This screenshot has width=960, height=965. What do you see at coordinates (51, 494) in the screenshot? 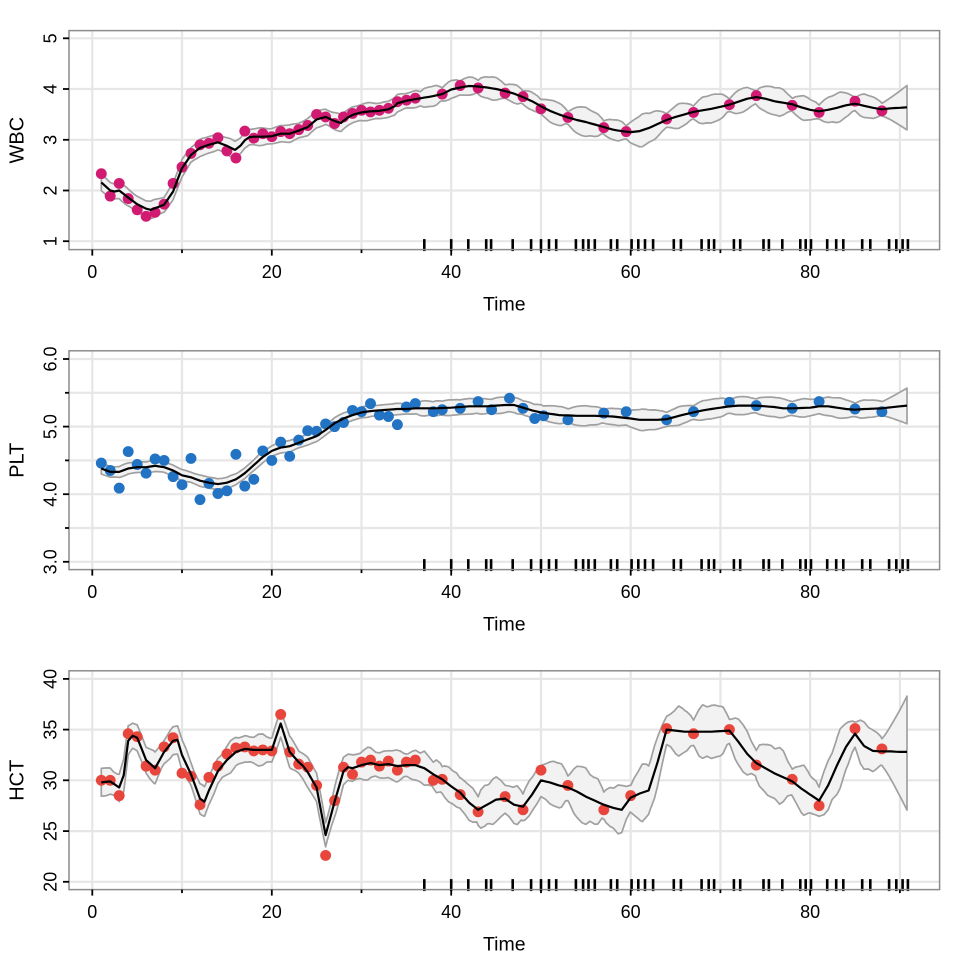
I see `svg-text: 4.0` at bounding box center [51, 494].